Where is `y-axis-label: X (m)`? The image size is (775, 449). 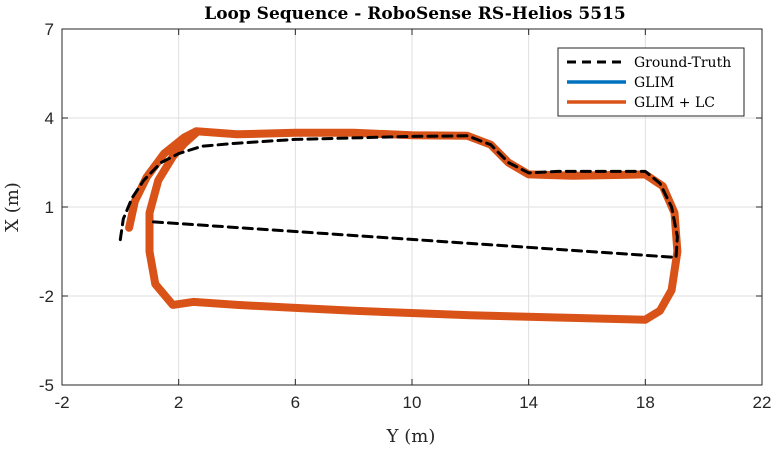
y-axis-label: X (m) is located at coordinates (12, 207).